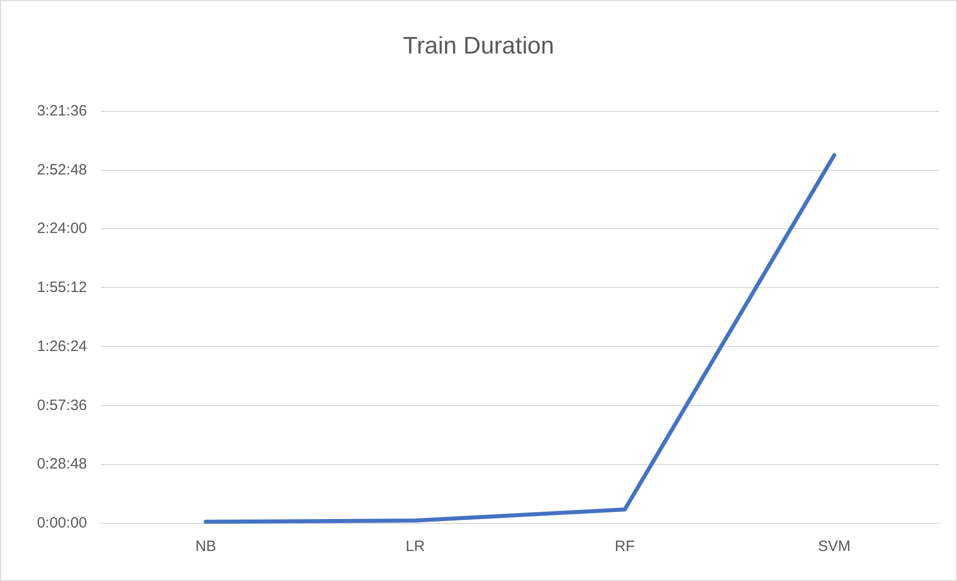  What do you see at coordinates (61, 111) in the screenshot?
I see `y-tick-label: 3:21:36` at bounding box center [61, 111].